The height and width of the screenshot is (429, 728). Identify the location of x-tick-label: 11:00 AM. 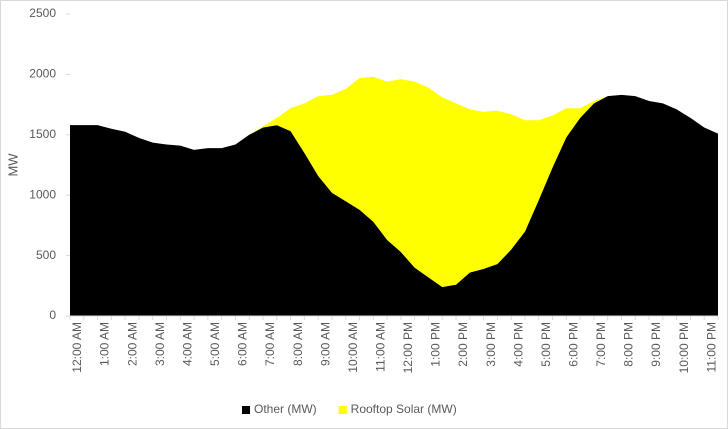
(380, 347).